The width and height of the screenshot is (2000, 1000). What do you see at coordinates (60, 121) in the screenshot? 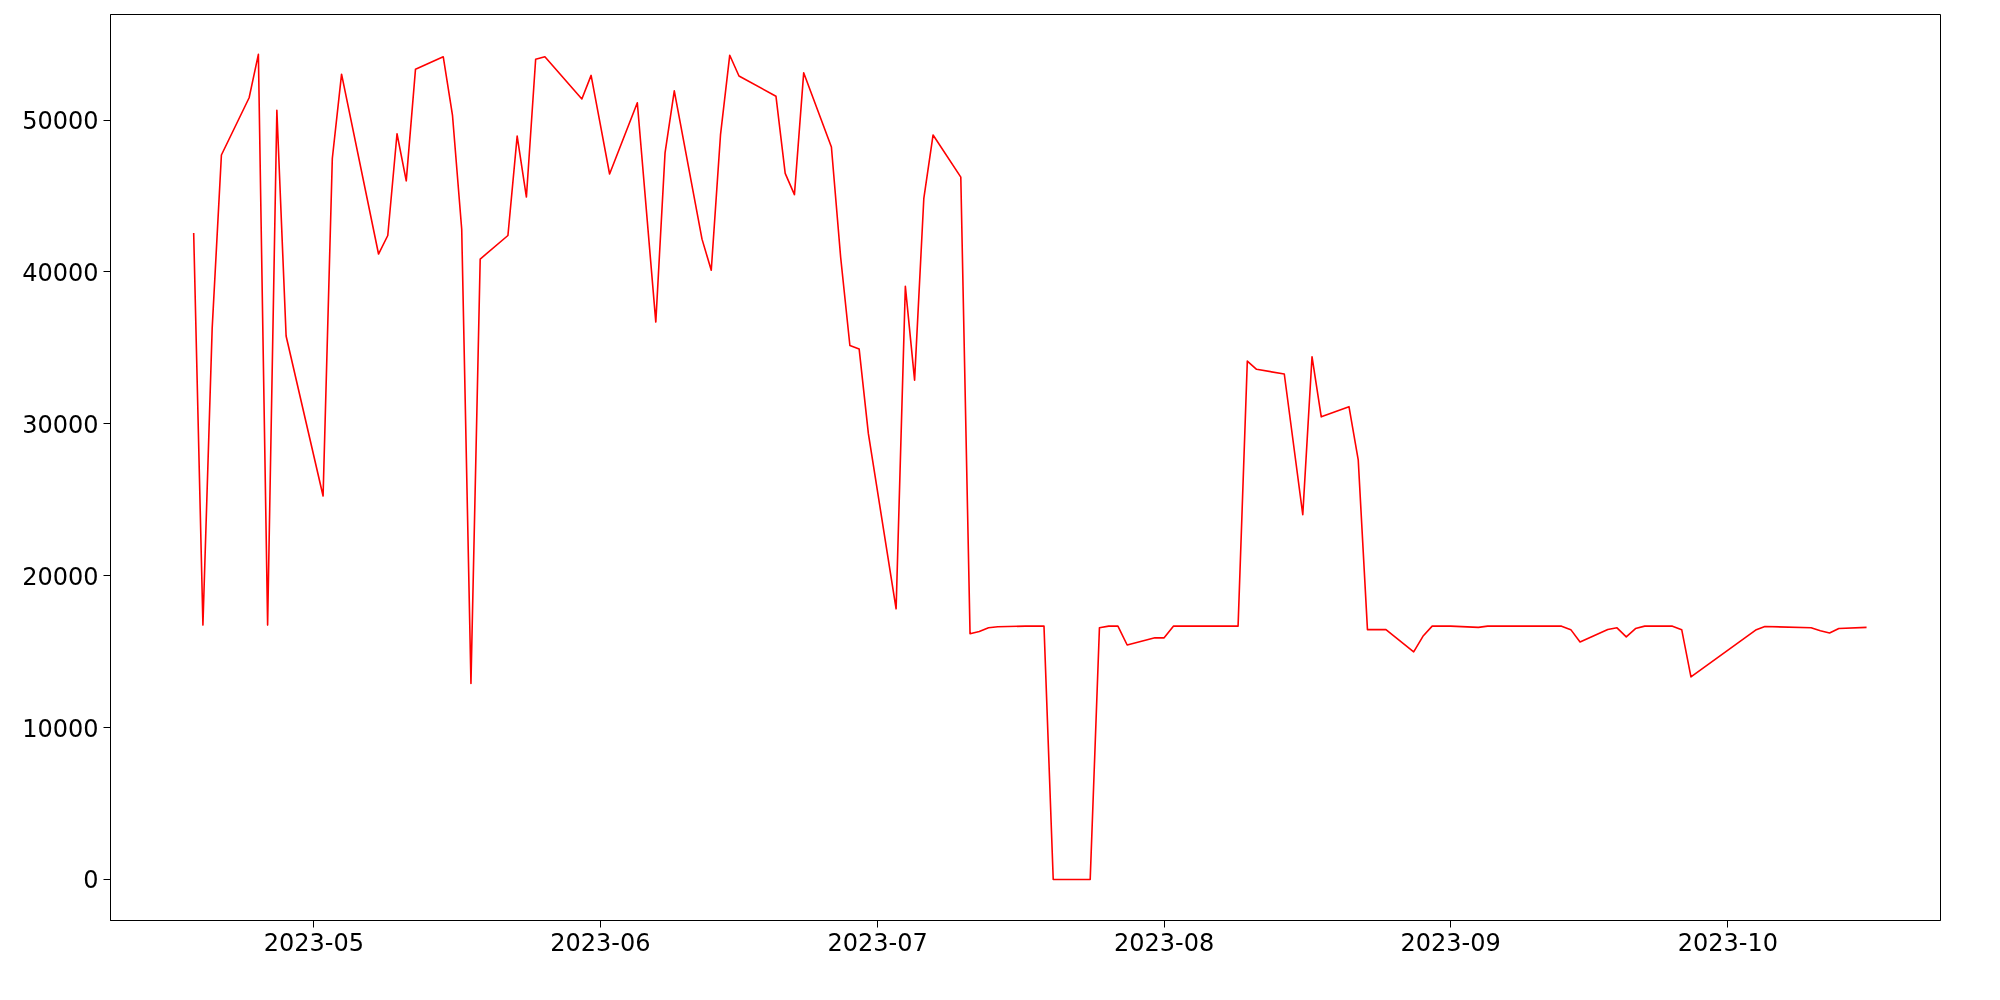
I see `y-tick-label: 50000` at bounding box center [60, 121].